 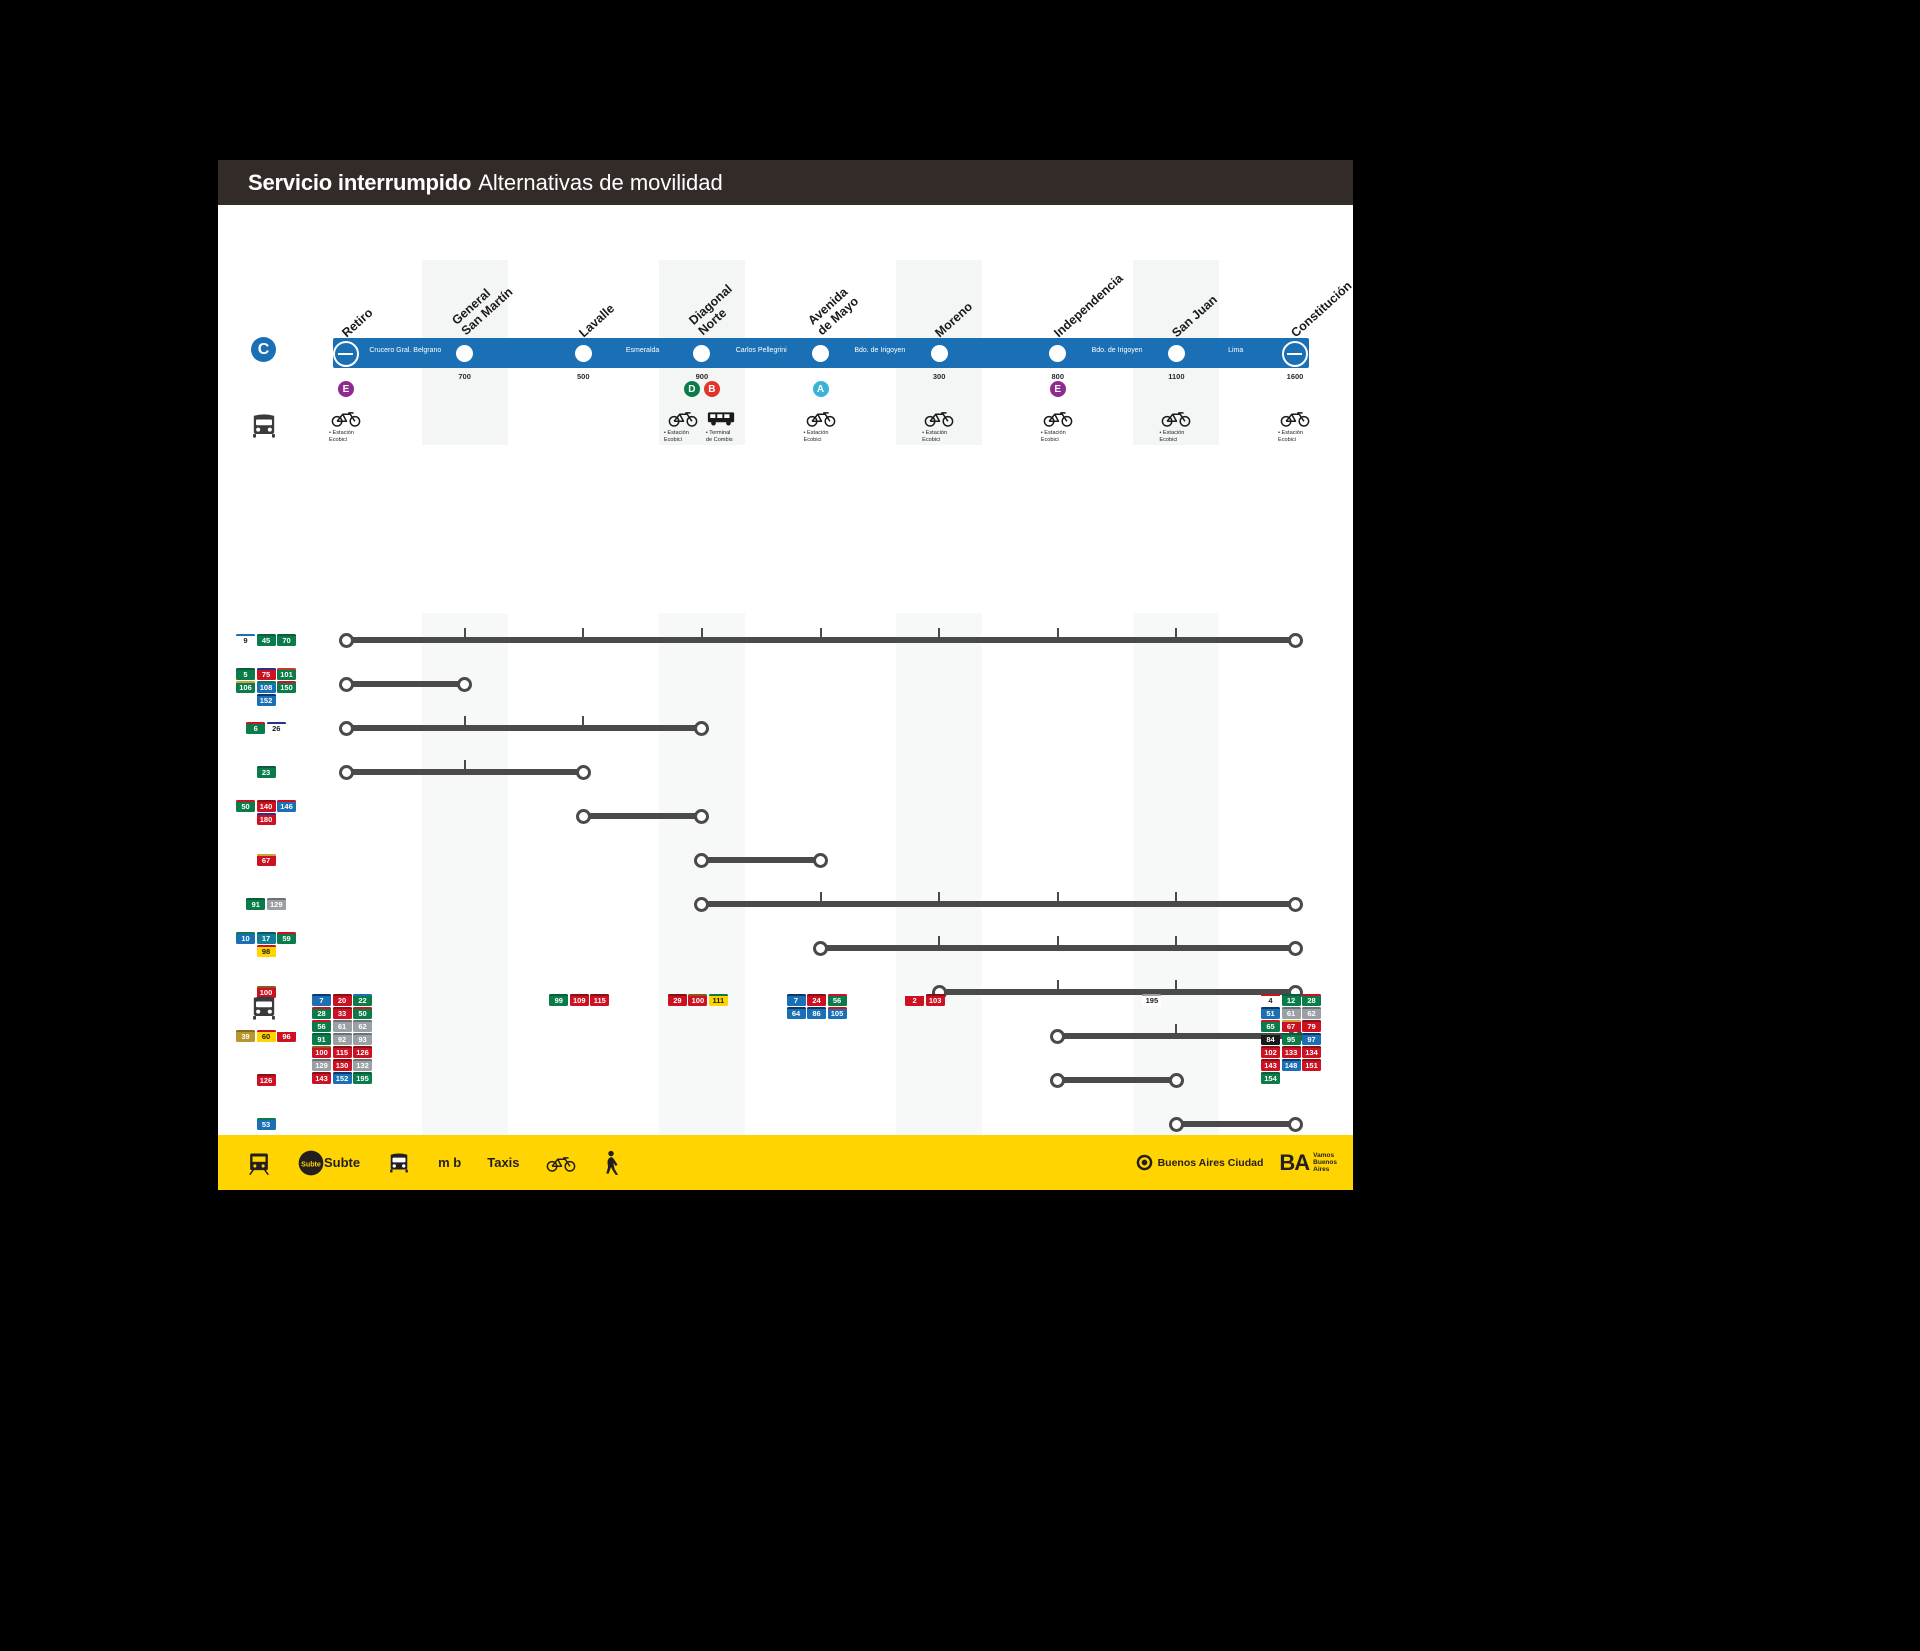 I want to click on bus-line-badge: 103, so click(x=935, y=1000).